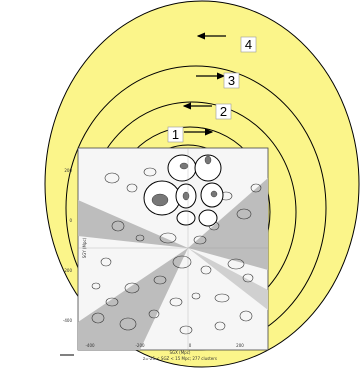  What do you see at coordinates (70, 220) in the screenshot?
I see `map-y-tick: 0` at bounding box center [70, 220].